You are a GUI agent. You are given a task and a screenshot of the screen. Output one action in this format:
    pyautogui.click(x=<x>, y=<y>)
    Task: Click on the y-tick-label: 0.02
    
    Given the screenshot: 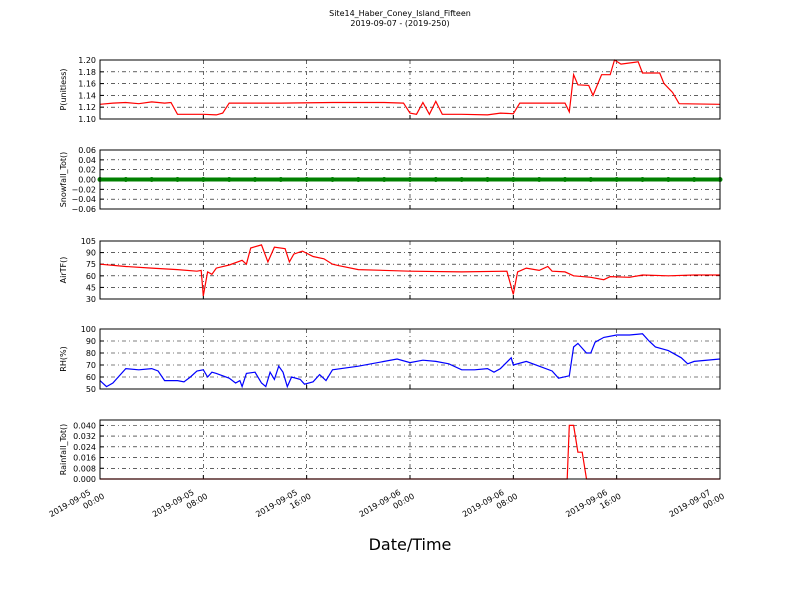 What is the action you would take?
    pyautogui.click(x=87, y=170)
    